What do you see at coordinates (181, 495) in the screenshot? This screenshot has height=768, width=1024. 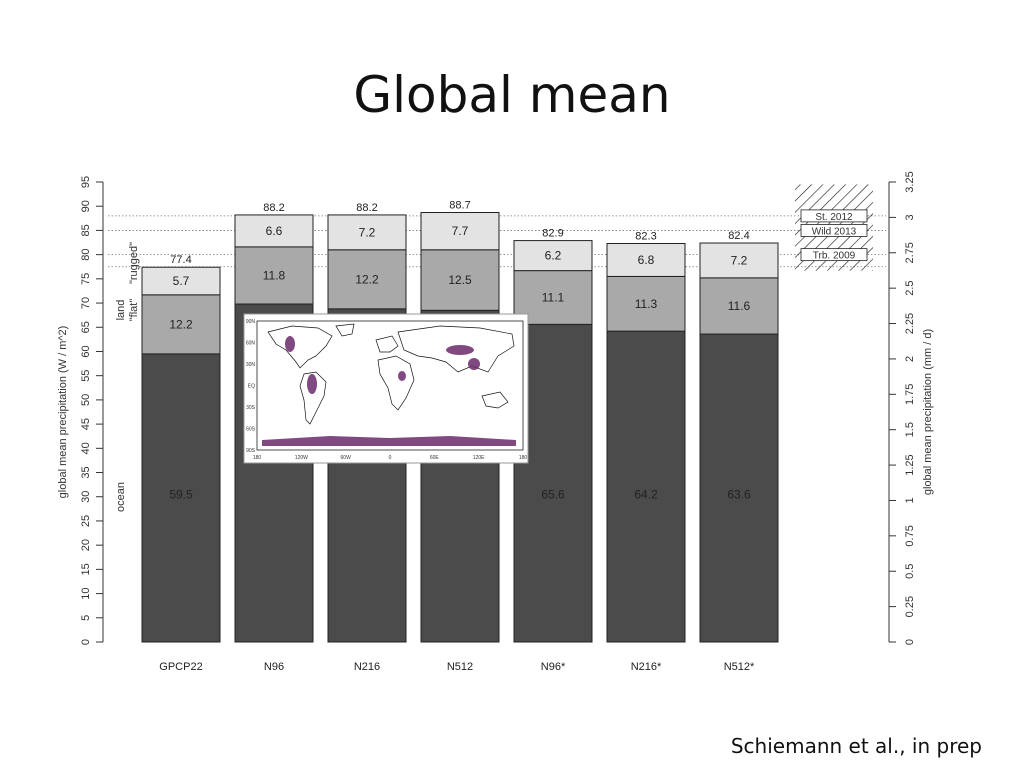 I see `bar-value-ocean-0: 59.5` at bounding box center [181, 495].